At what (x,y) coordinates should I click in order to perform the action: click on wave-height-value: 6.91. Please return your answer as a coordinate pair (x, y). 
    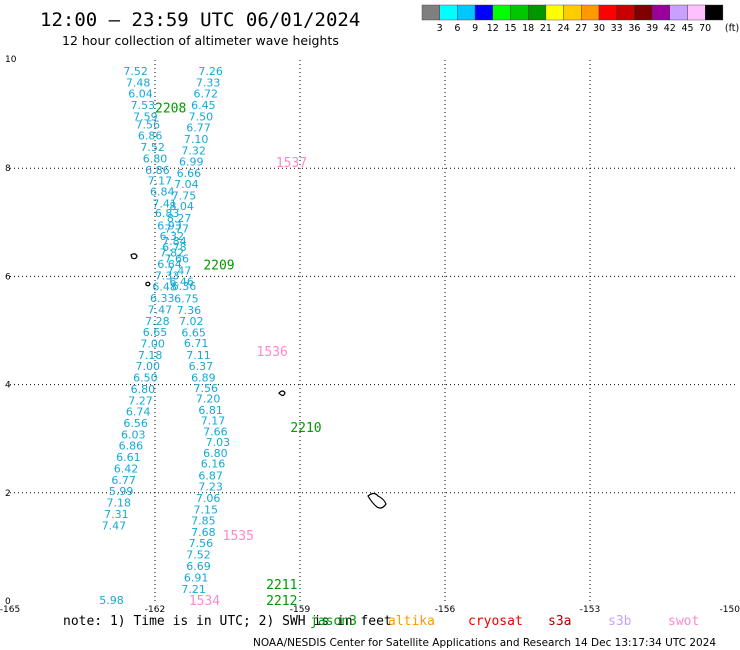
    Looking at the image, I should click on (196, 578).